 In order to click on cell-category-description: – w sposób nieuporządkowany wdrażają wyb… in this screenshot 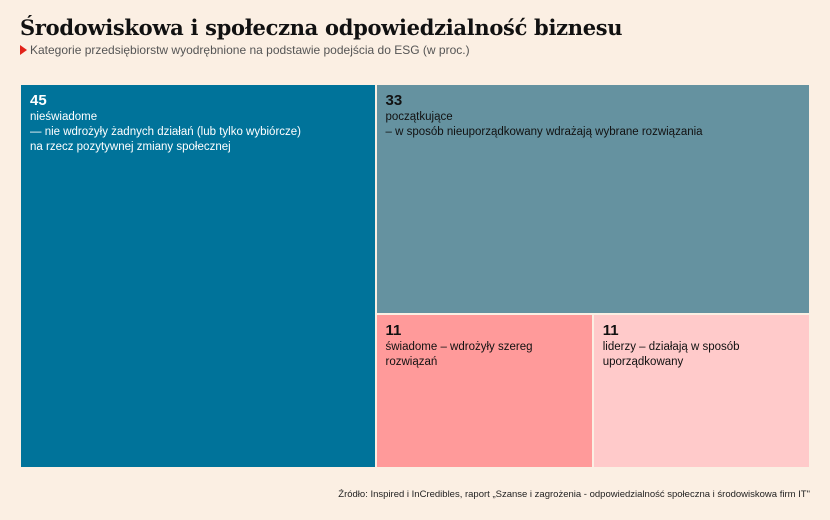, I will do `click(544, 132)`.